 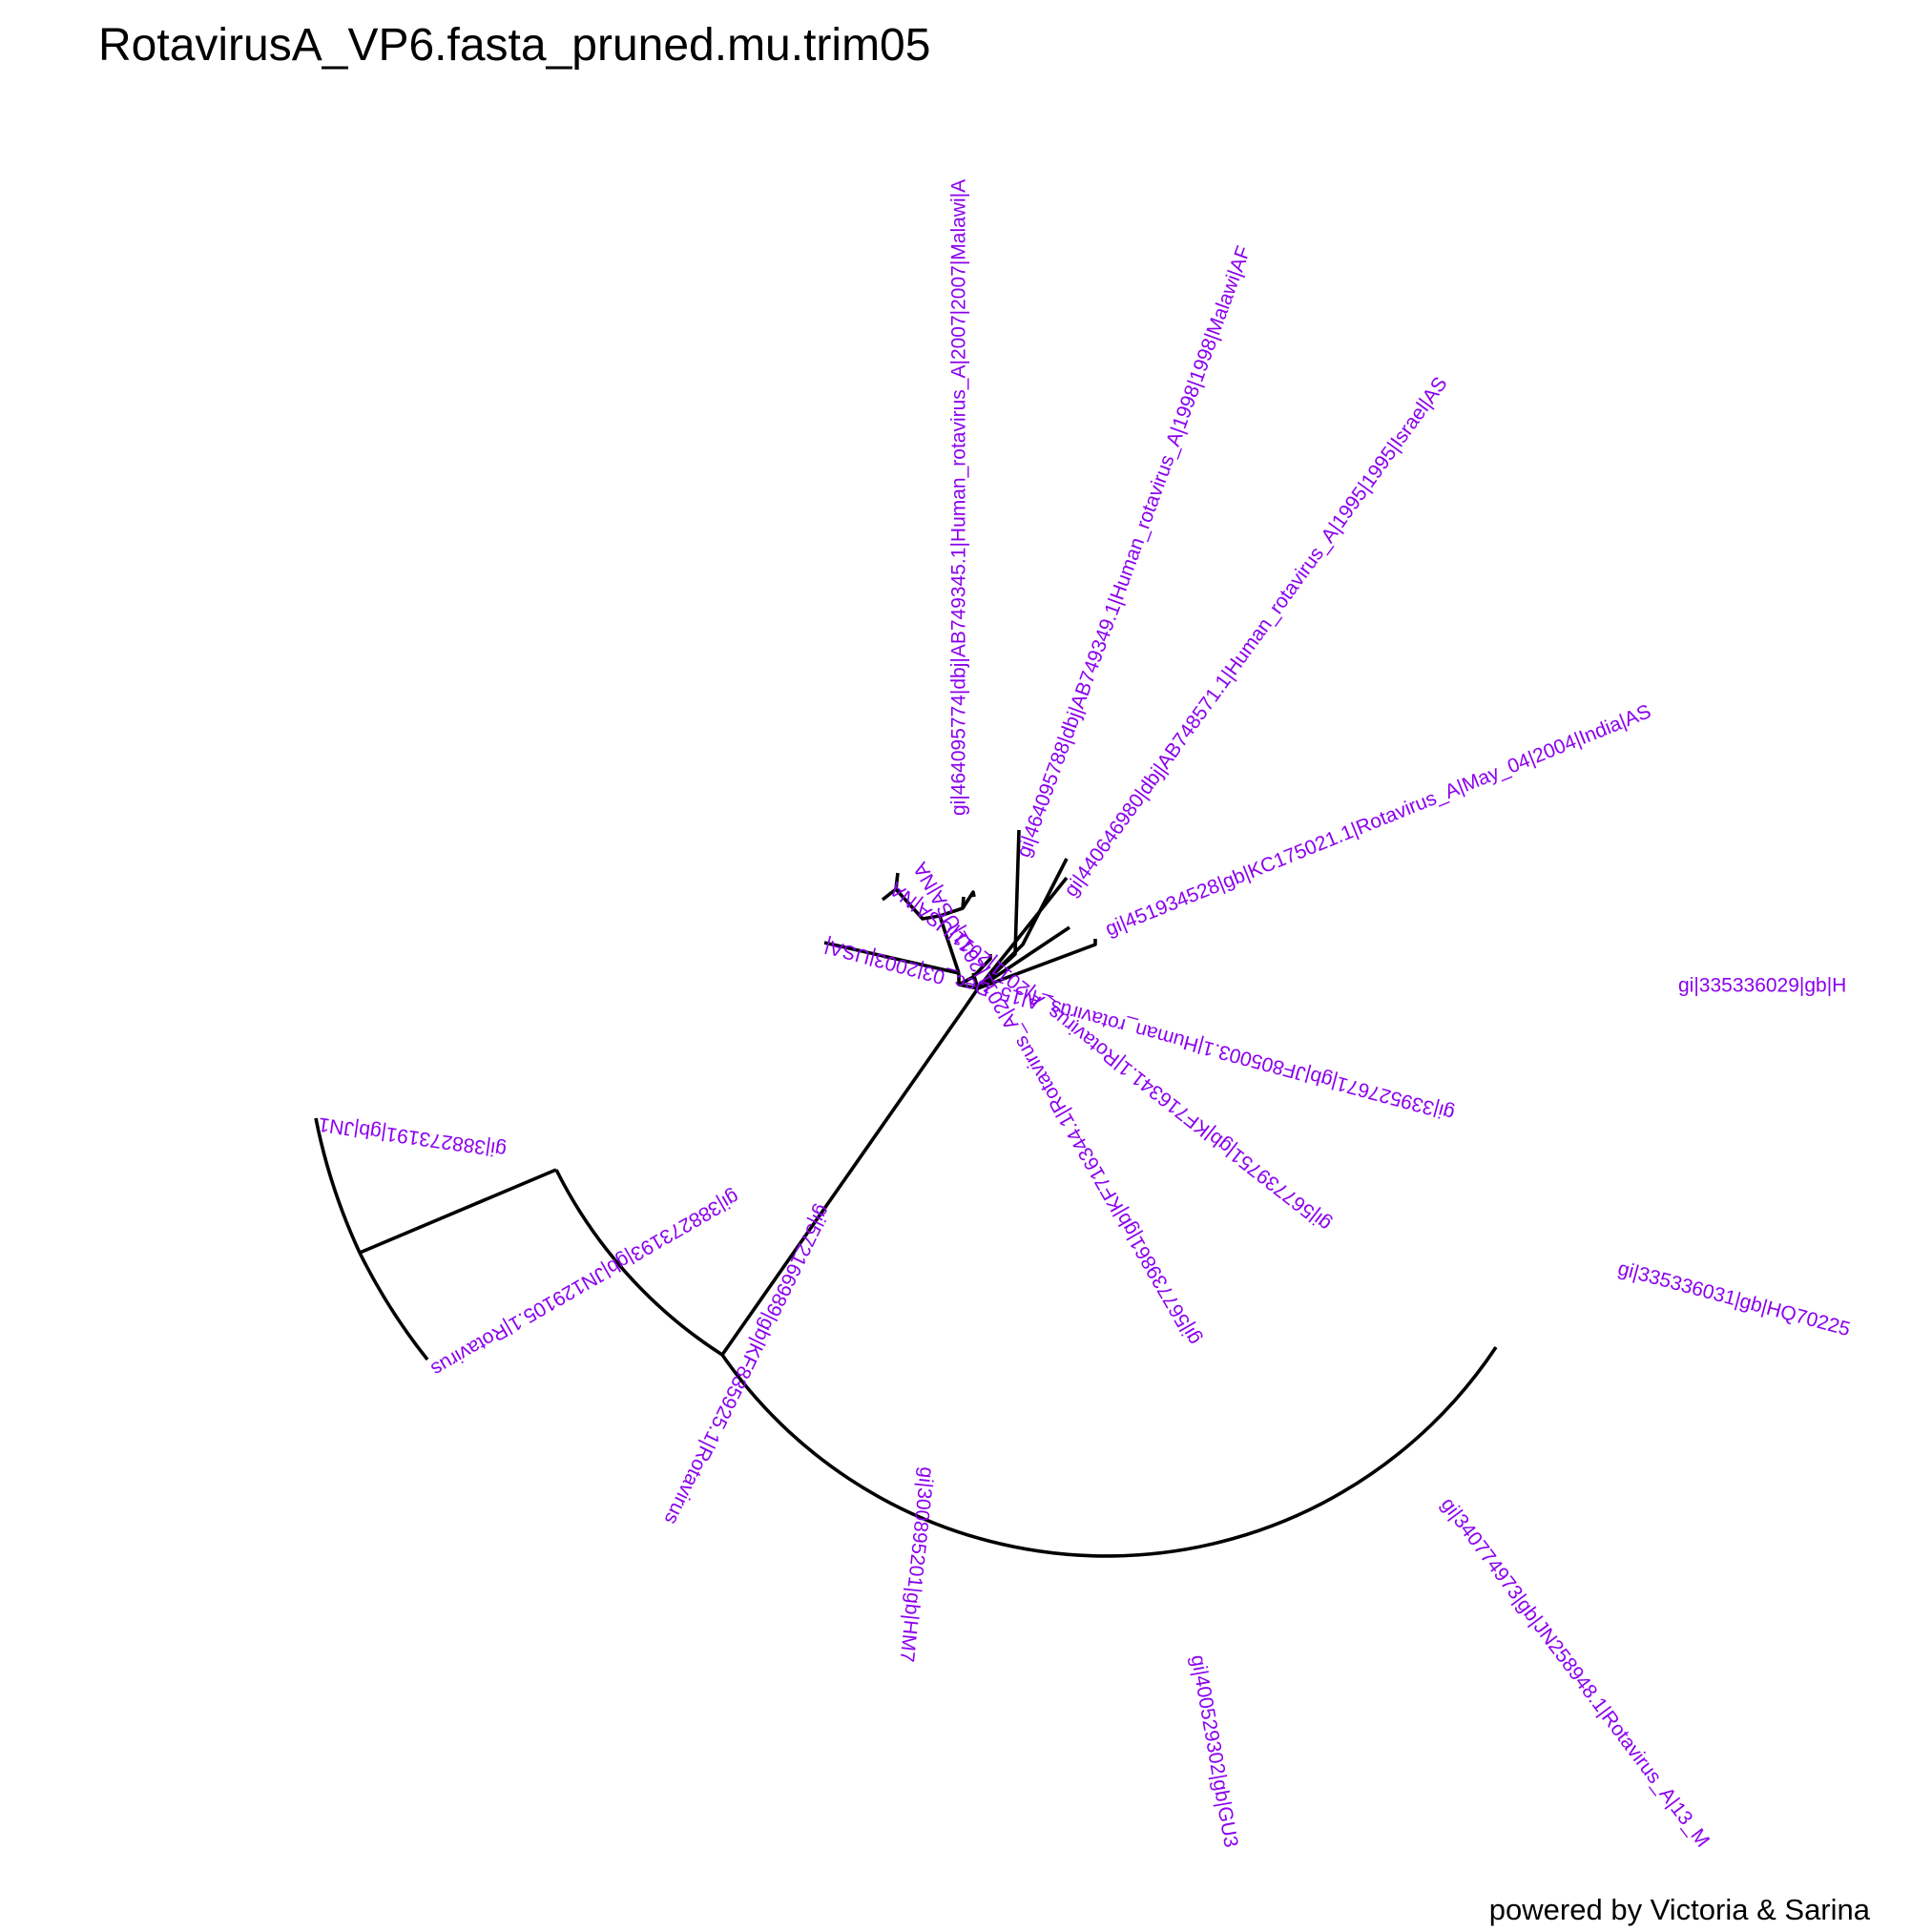 What do you see at coordinates (747, 1364) in the screenshot?
I see `tip-label: gi|572166989|gb|KF835925.1|Rotavirus` at bounding box center [747, 1364].